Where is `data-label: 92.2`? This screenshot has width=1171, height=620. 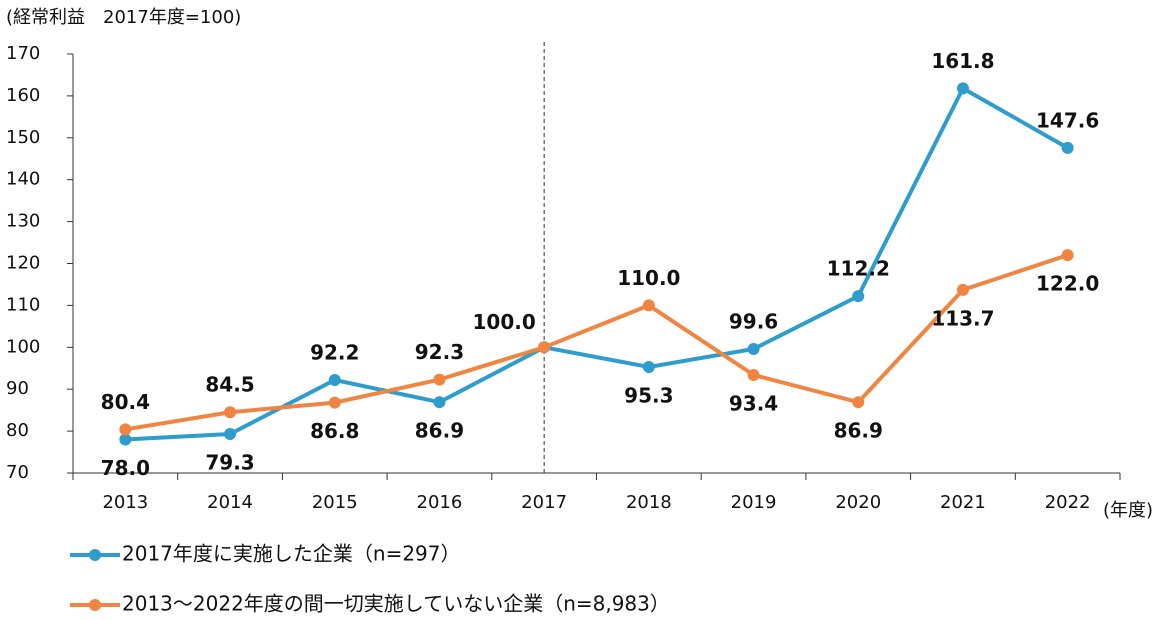
data-label: 92.2 is located at coordinates (334, 352).